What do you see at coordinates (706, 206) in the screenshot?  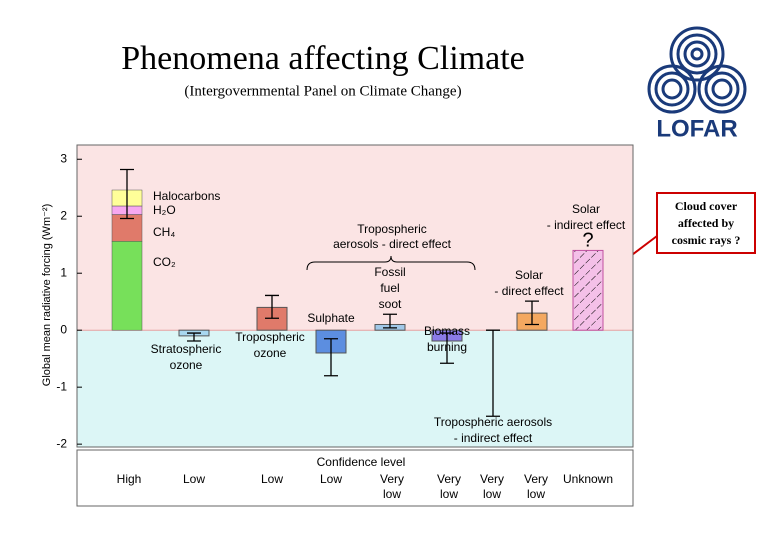 I see `callout-text: Cloud cover` at bounding box center [706, 206].